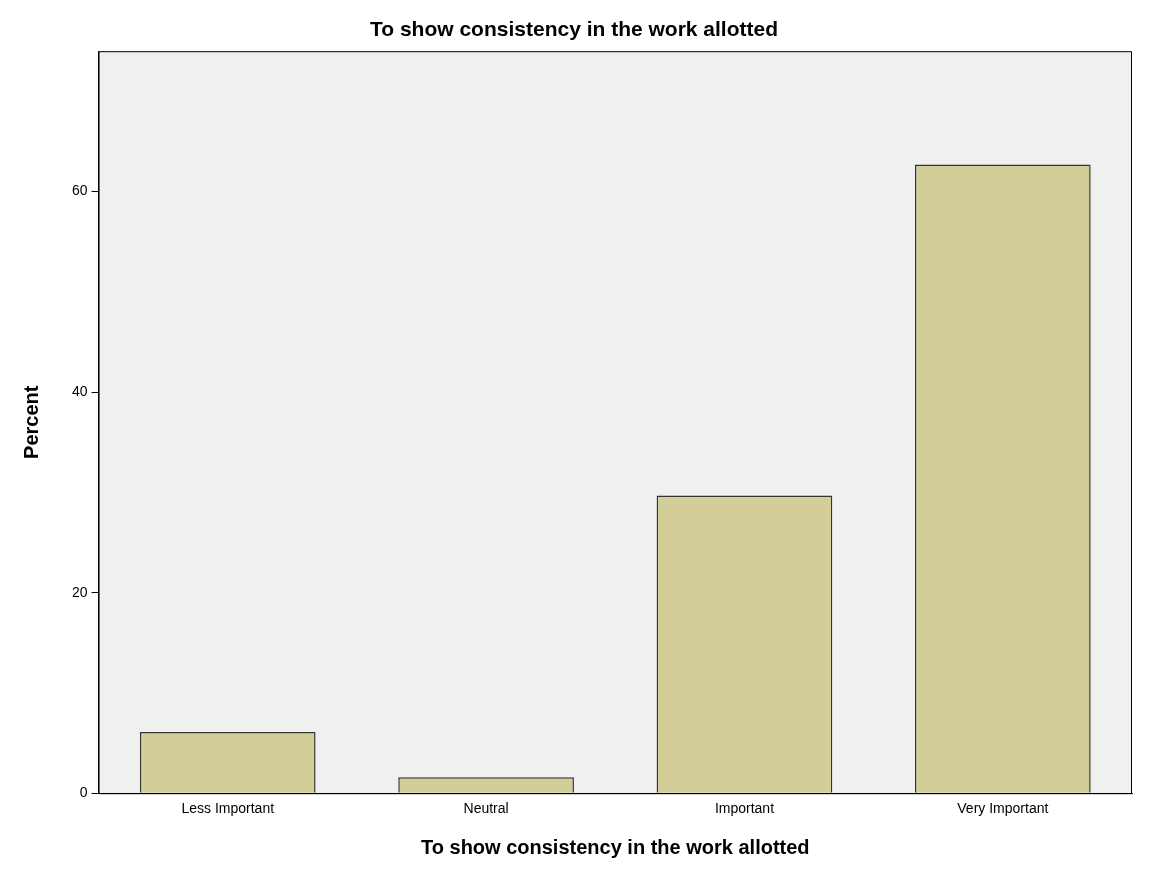 This screenshot has width=1152, height=880. I want to click on y-axis-title: Percent, so click(30, 422).